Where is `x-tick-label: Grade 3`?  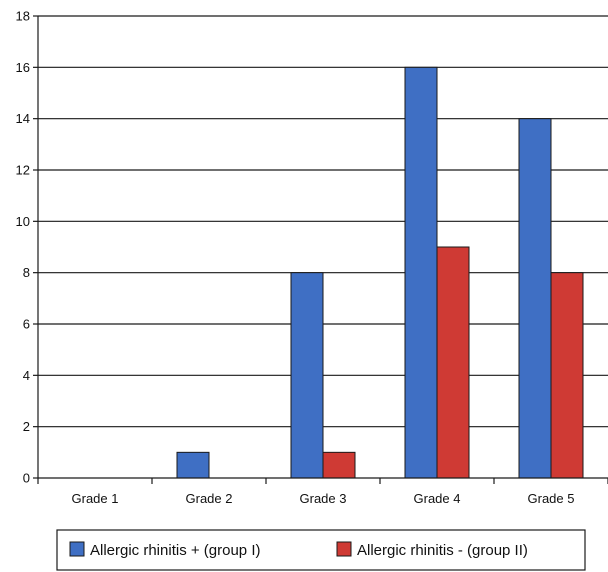 x-tick-label: Grade 3 is located at coordinates (323, 498).